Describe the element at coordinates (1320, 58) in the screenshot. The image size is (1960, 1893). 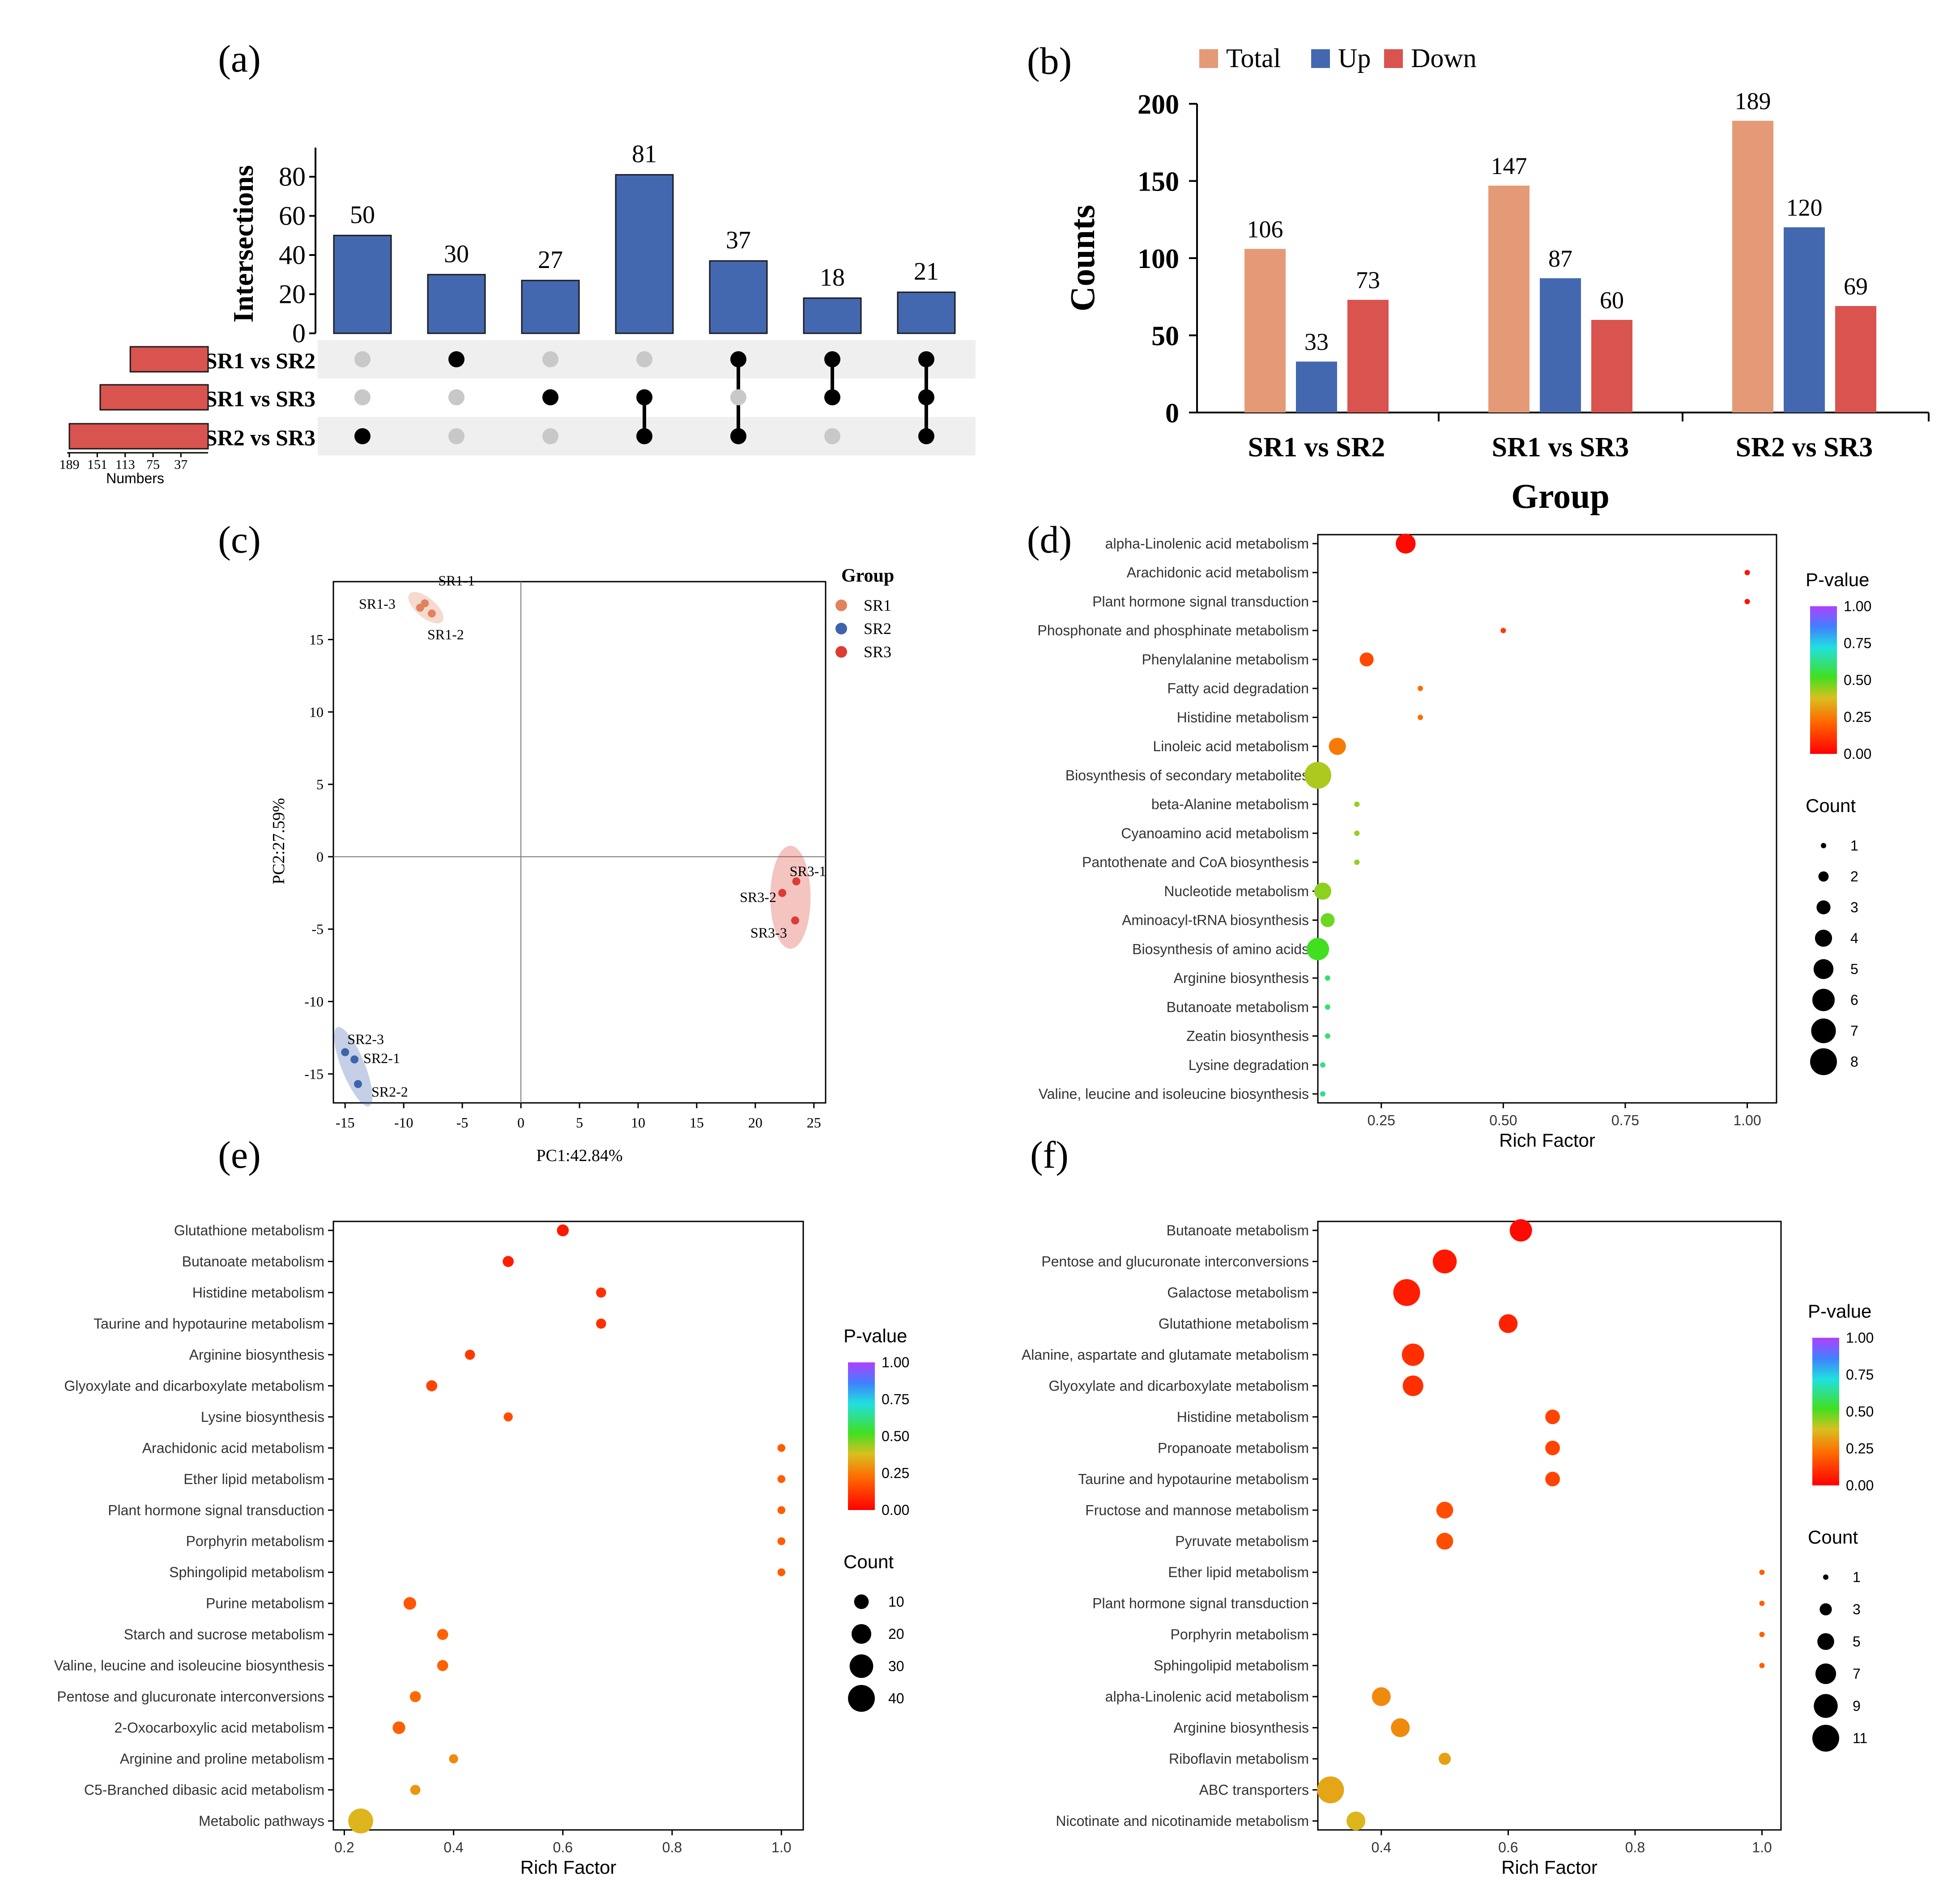
I see `legend-swatch-up` at that location.